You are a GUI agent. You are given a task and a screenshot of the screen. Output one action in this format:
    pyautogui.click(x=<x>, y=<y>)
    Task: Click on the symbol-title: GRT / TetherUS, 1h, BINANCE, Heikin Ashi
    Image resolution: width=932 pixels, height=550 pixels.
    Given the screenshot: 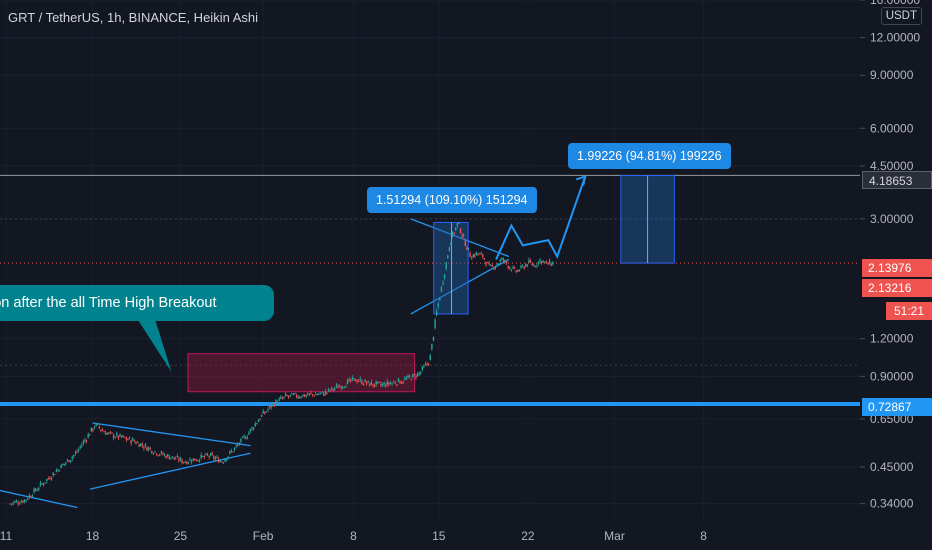 What is the action you would take?
    pyautogui.click(x=133, y=17)
    